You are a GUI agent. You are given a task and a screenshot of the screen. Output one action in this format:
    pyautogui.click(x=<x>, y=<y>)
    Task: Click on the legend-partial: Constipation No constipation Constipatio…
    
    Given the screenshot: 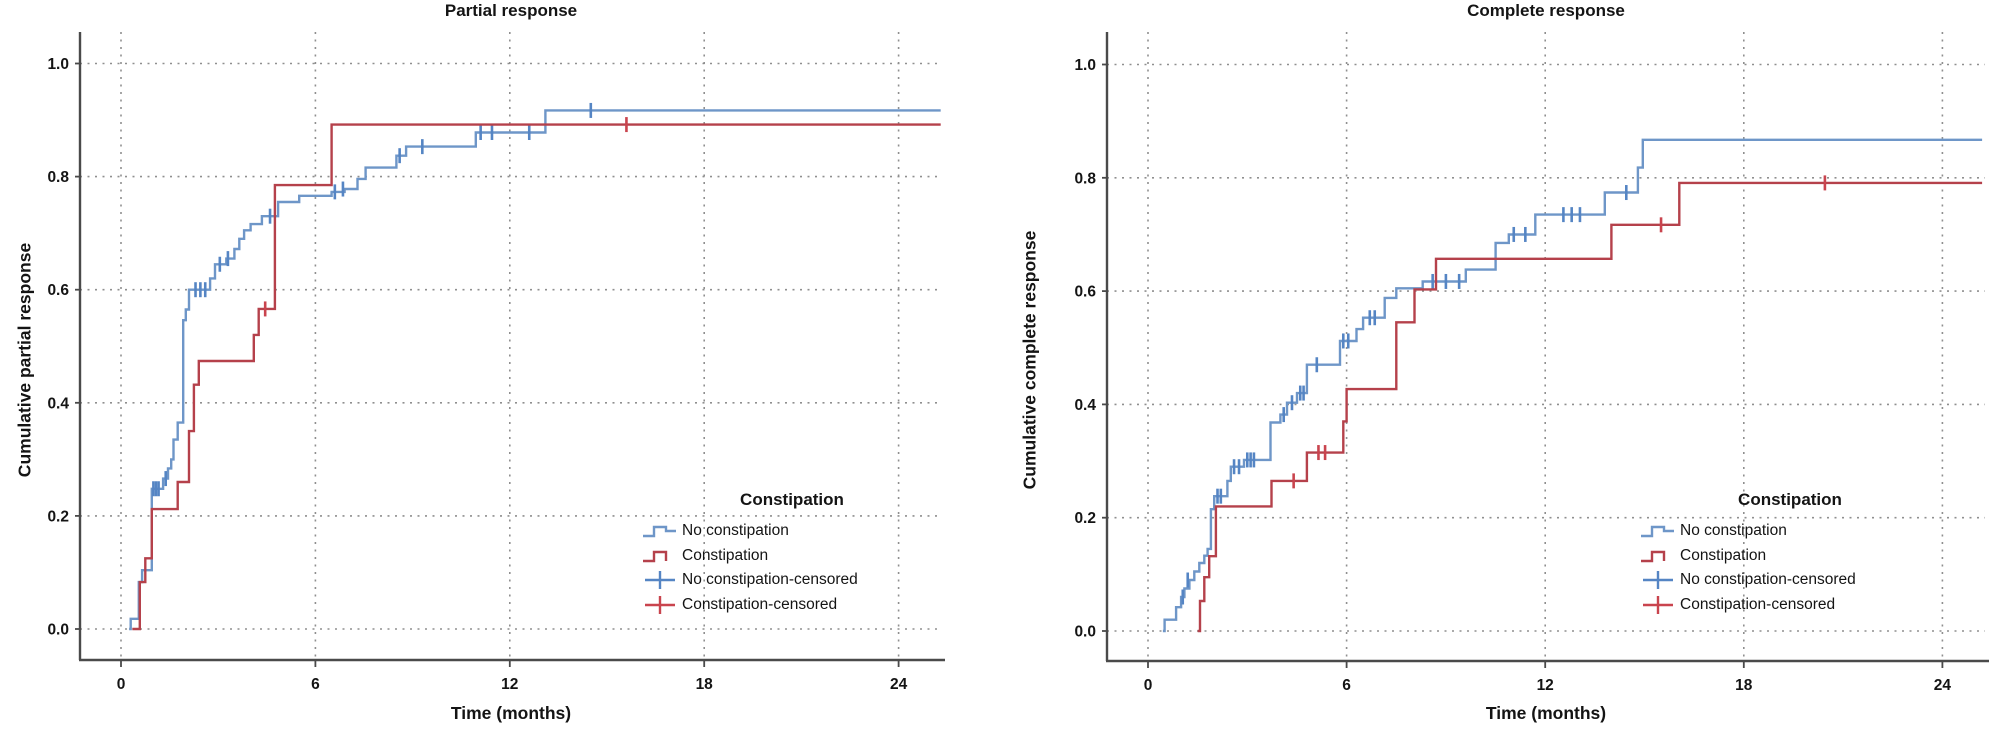 What is the action you would take?
    pyautogui.click(x=792, y=553)
    